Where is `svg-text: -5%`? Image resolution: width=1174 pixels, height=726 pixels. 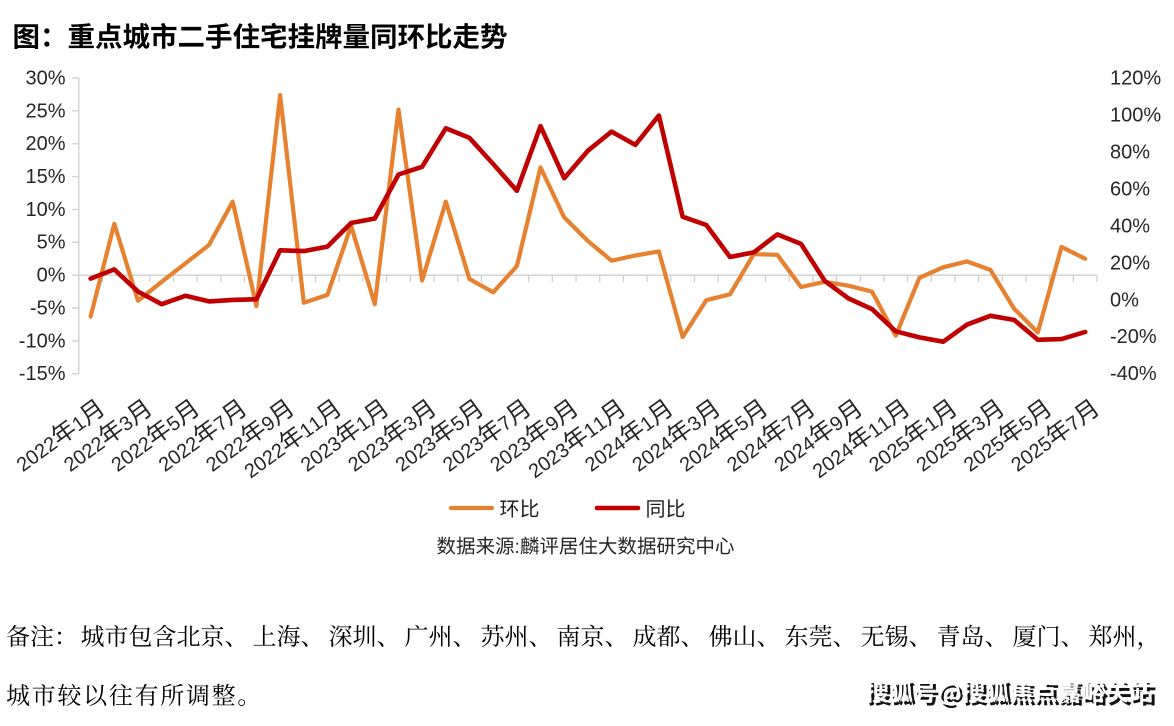
svg-text: -5% is located at coordinates (48, 308).